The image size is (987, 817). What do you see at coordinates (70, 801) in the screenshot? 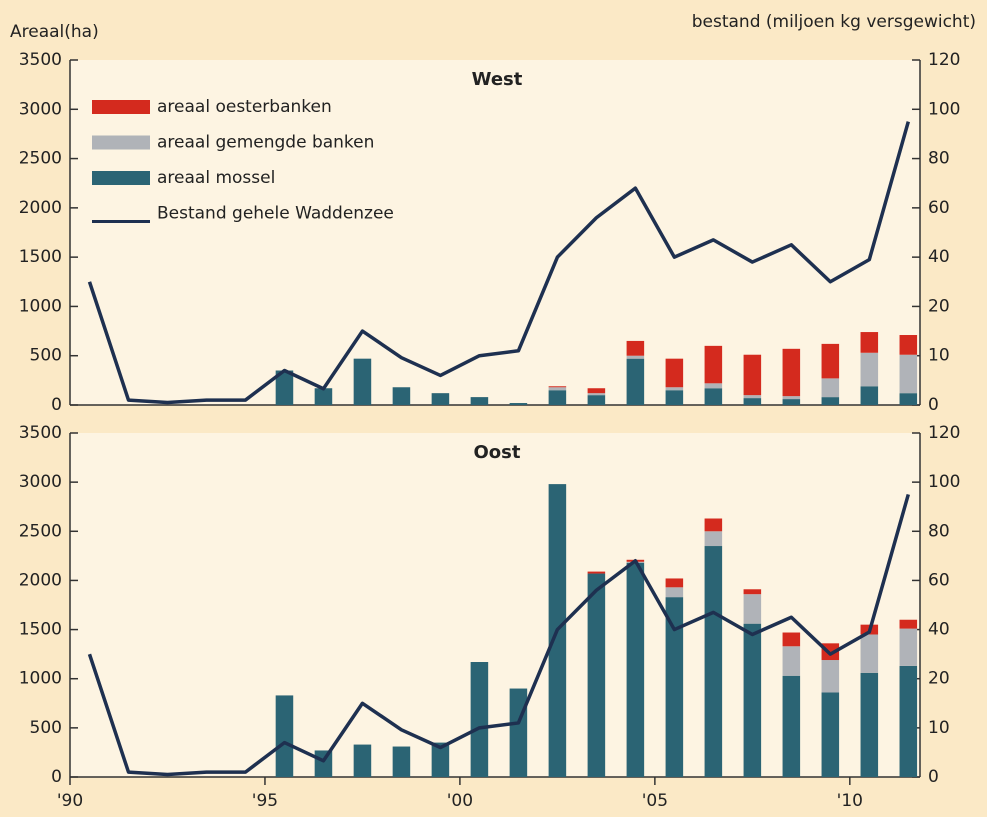
I see `x-tick-label: '90` at bounding box center [70, 801].